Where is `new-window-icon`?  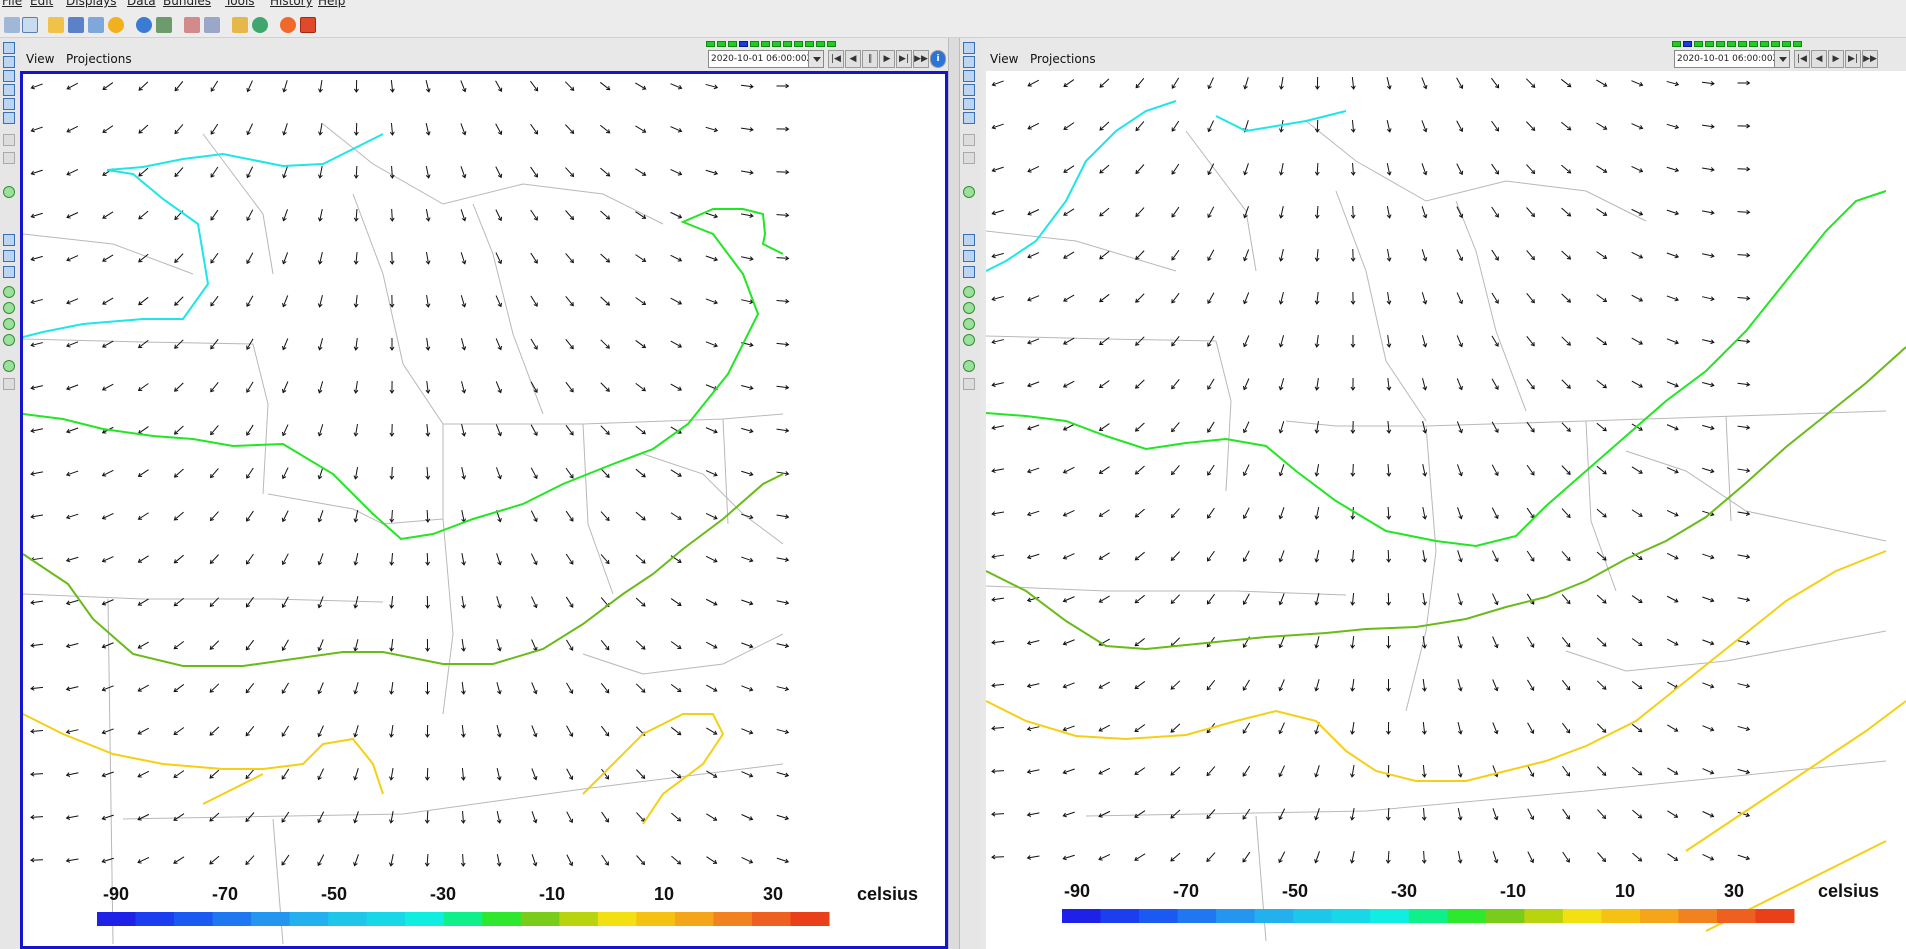
new-window-icon is located at coordinates (30, 25).